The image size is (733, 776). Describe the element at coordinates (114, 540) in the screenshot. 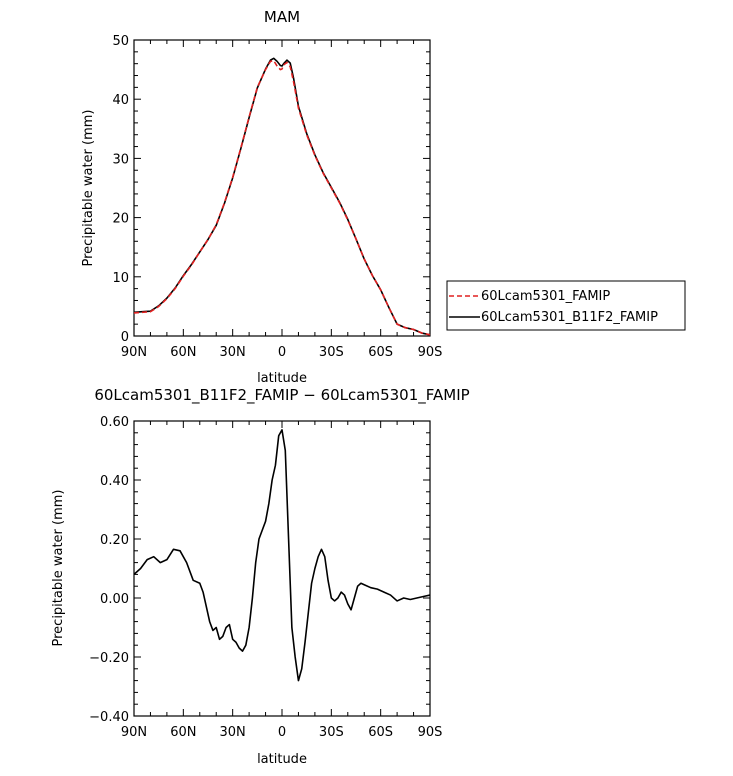

I see `bottom-y-tick-label: 0.20` at that location.